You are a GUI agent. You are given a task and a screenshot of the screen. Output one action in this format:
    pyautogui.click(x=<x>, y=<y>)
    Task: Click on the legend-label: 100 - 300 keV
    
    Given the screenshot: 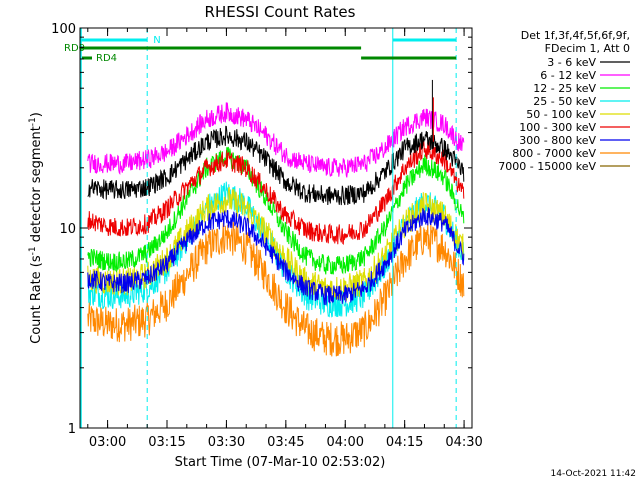 What is the action you would take?
    pyautogui.click(x=557, y=127)
    